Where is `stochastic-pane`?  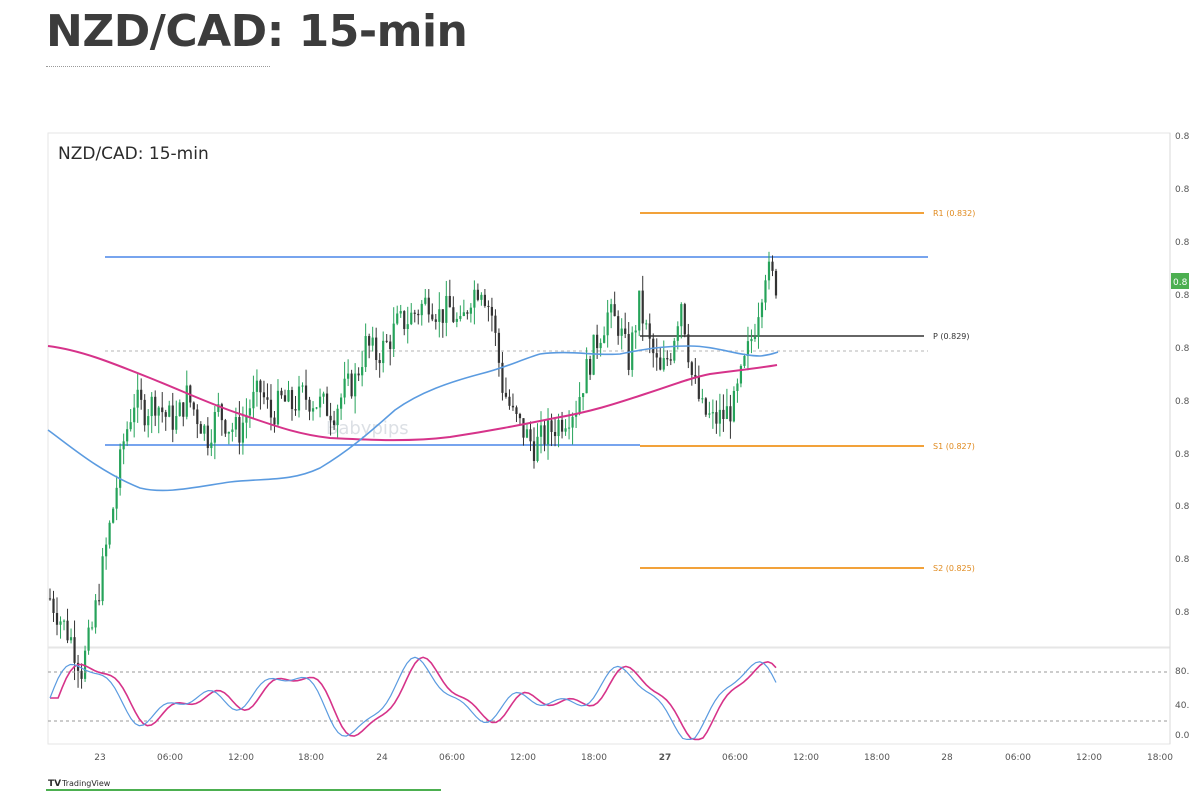 stochastic-pane is located at coordinates (609, 696).